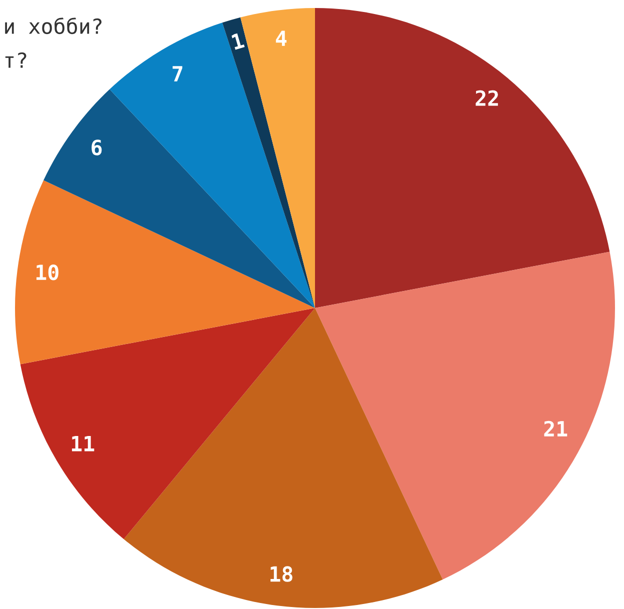 The image size is (624, 609). What do you see at coordinates (238, 41) in the screenshot?
I see `data-label: 1` at bounding box center [238, 41].